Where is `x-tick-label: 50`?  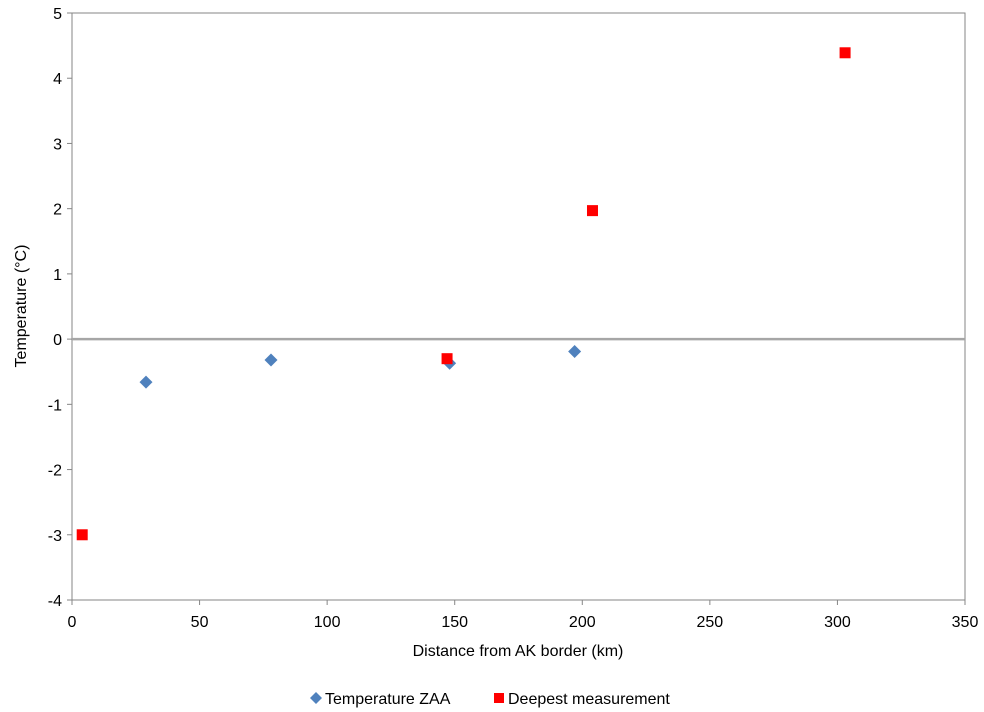
x-tick-label: 50 is located at coordinates (200, 622).